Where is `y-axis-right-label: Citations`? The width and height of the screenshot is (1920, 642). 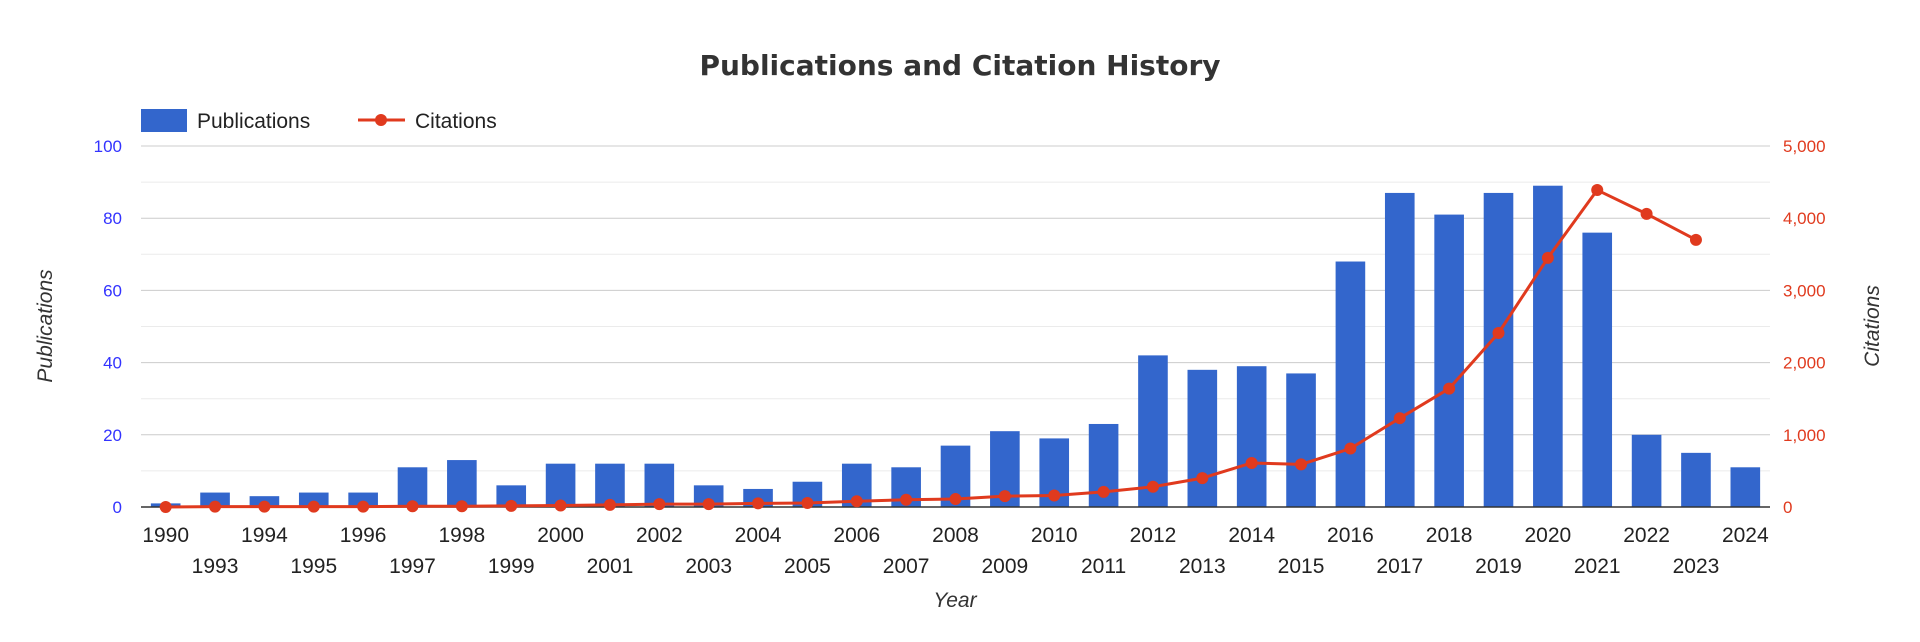 y-axis-right-label: Citations is located at coordinates (1872, 326).